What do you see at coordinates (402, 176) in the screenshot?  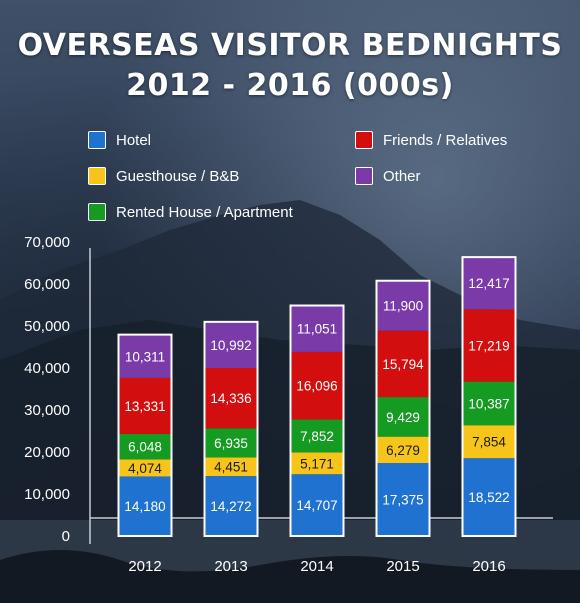 I see `legend-label-other: Other` at bounding box center [402, 176].